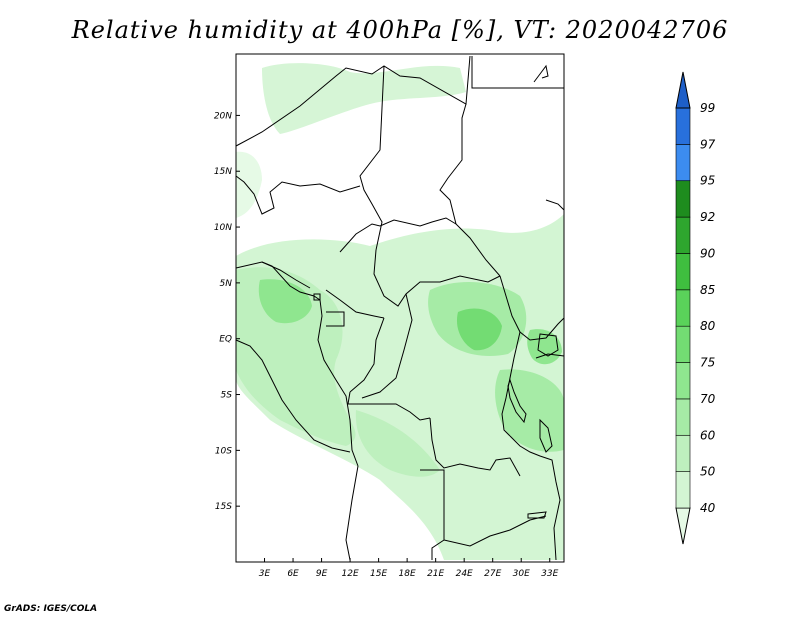 This screenshot has height=618, width=800. I want to click on lon-tick-label: 33E, so click(549, 574).